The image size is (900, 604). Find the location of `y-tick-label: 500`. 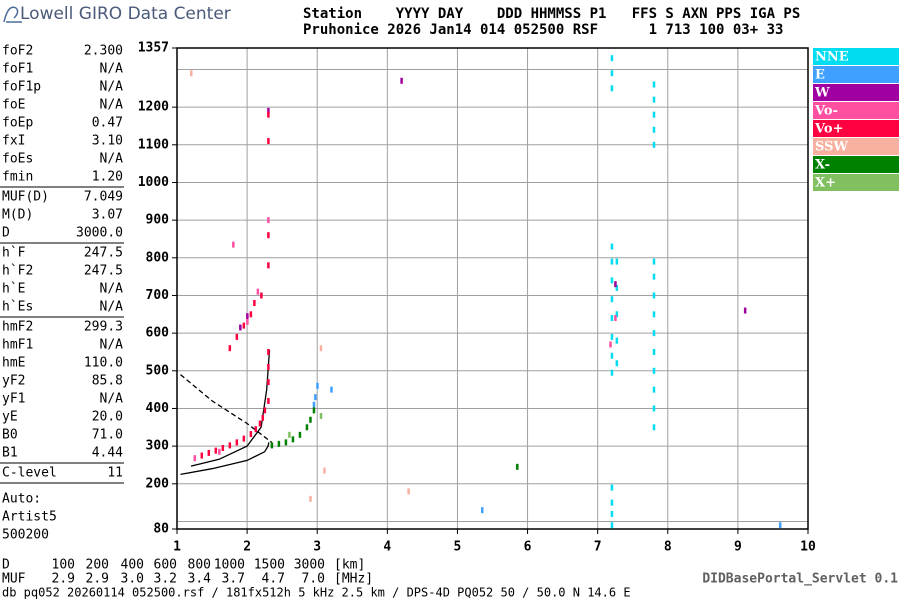

y-tick-label: 500 is located at coordinates (158, 370).